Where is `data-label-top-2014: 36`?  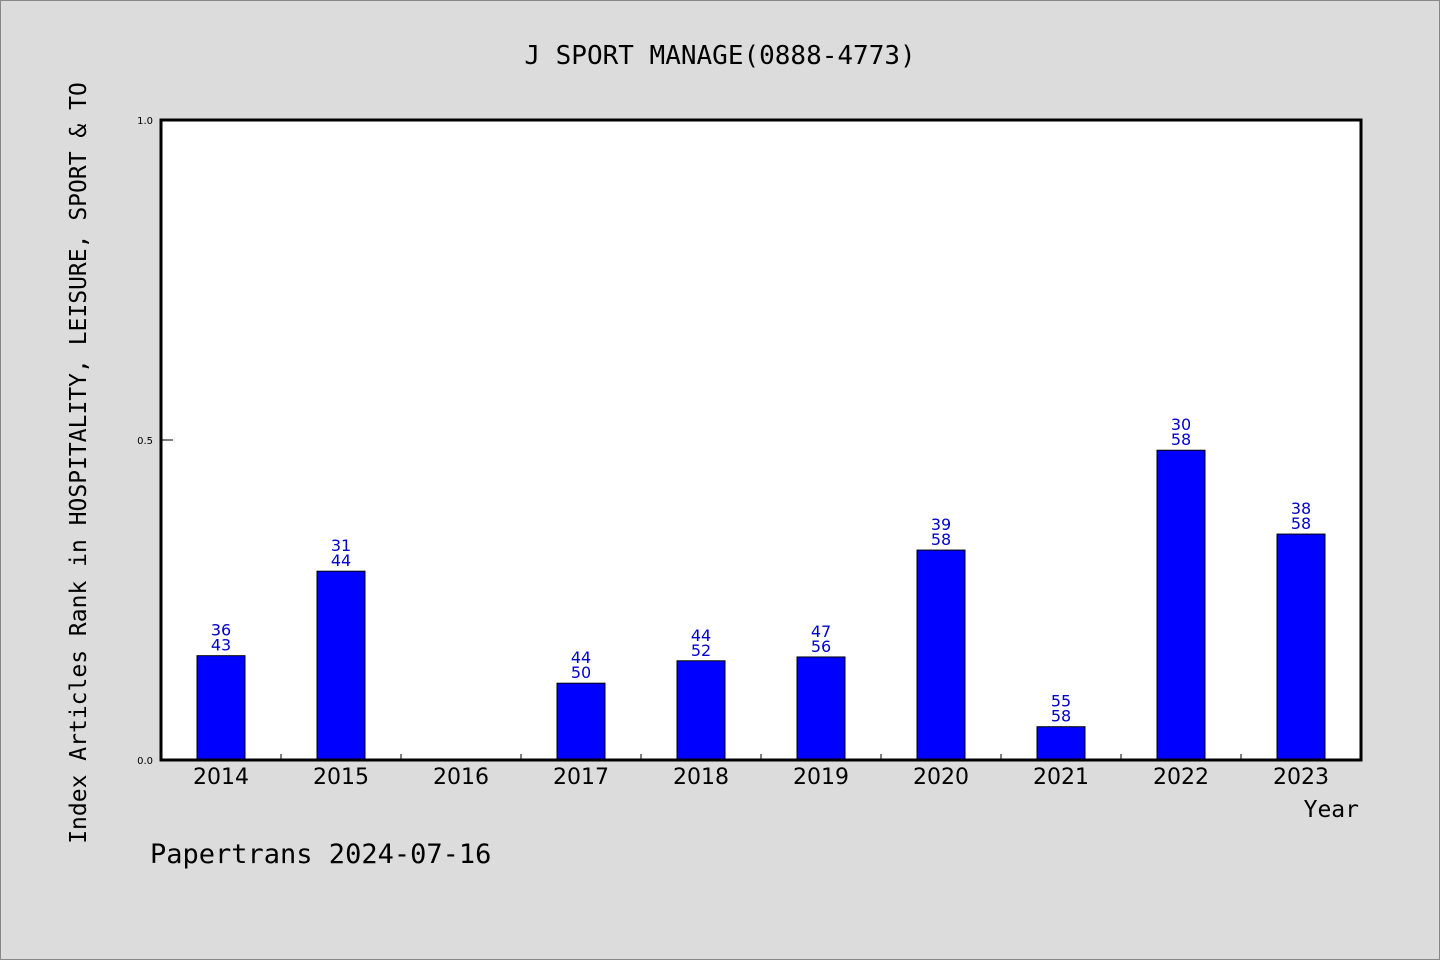 data-label-top-2014: 36 is located at coordinates (221, 630).